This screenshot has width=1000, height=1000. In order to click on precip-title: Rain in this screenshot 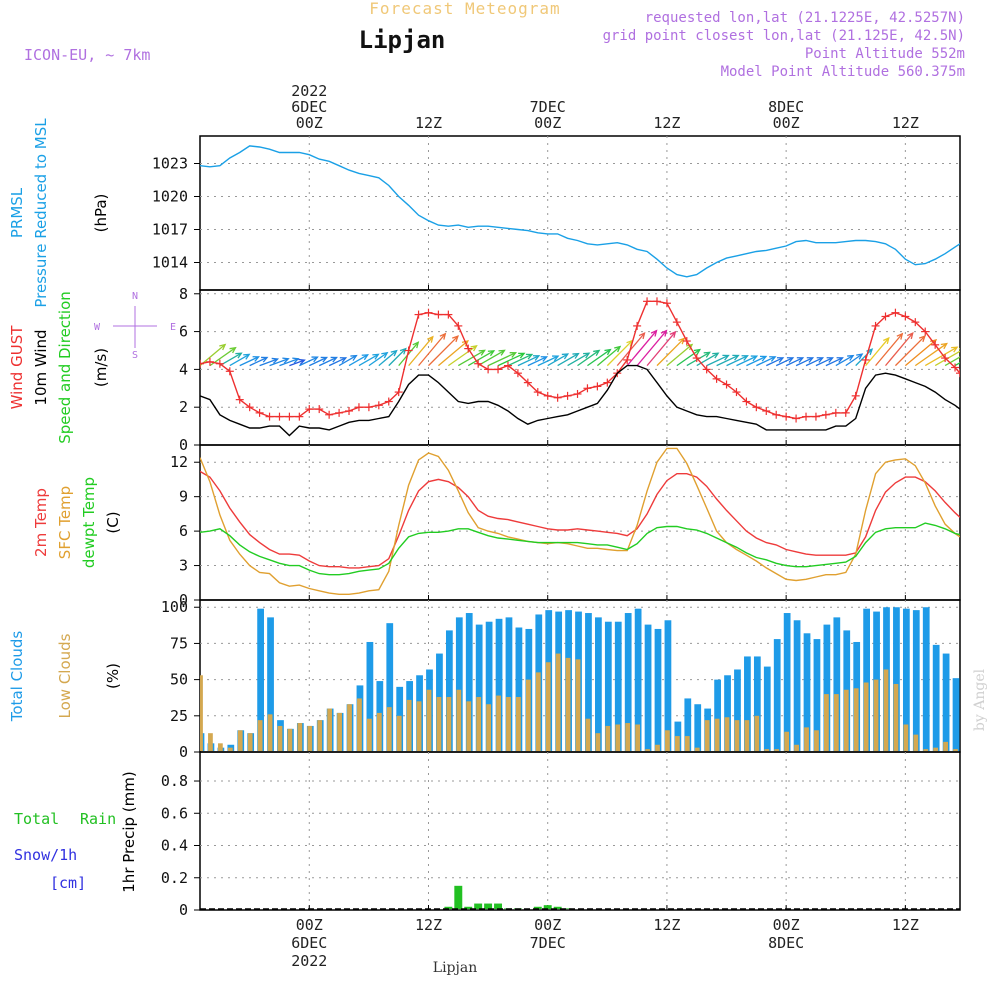, I will do `click(98, 819)`.